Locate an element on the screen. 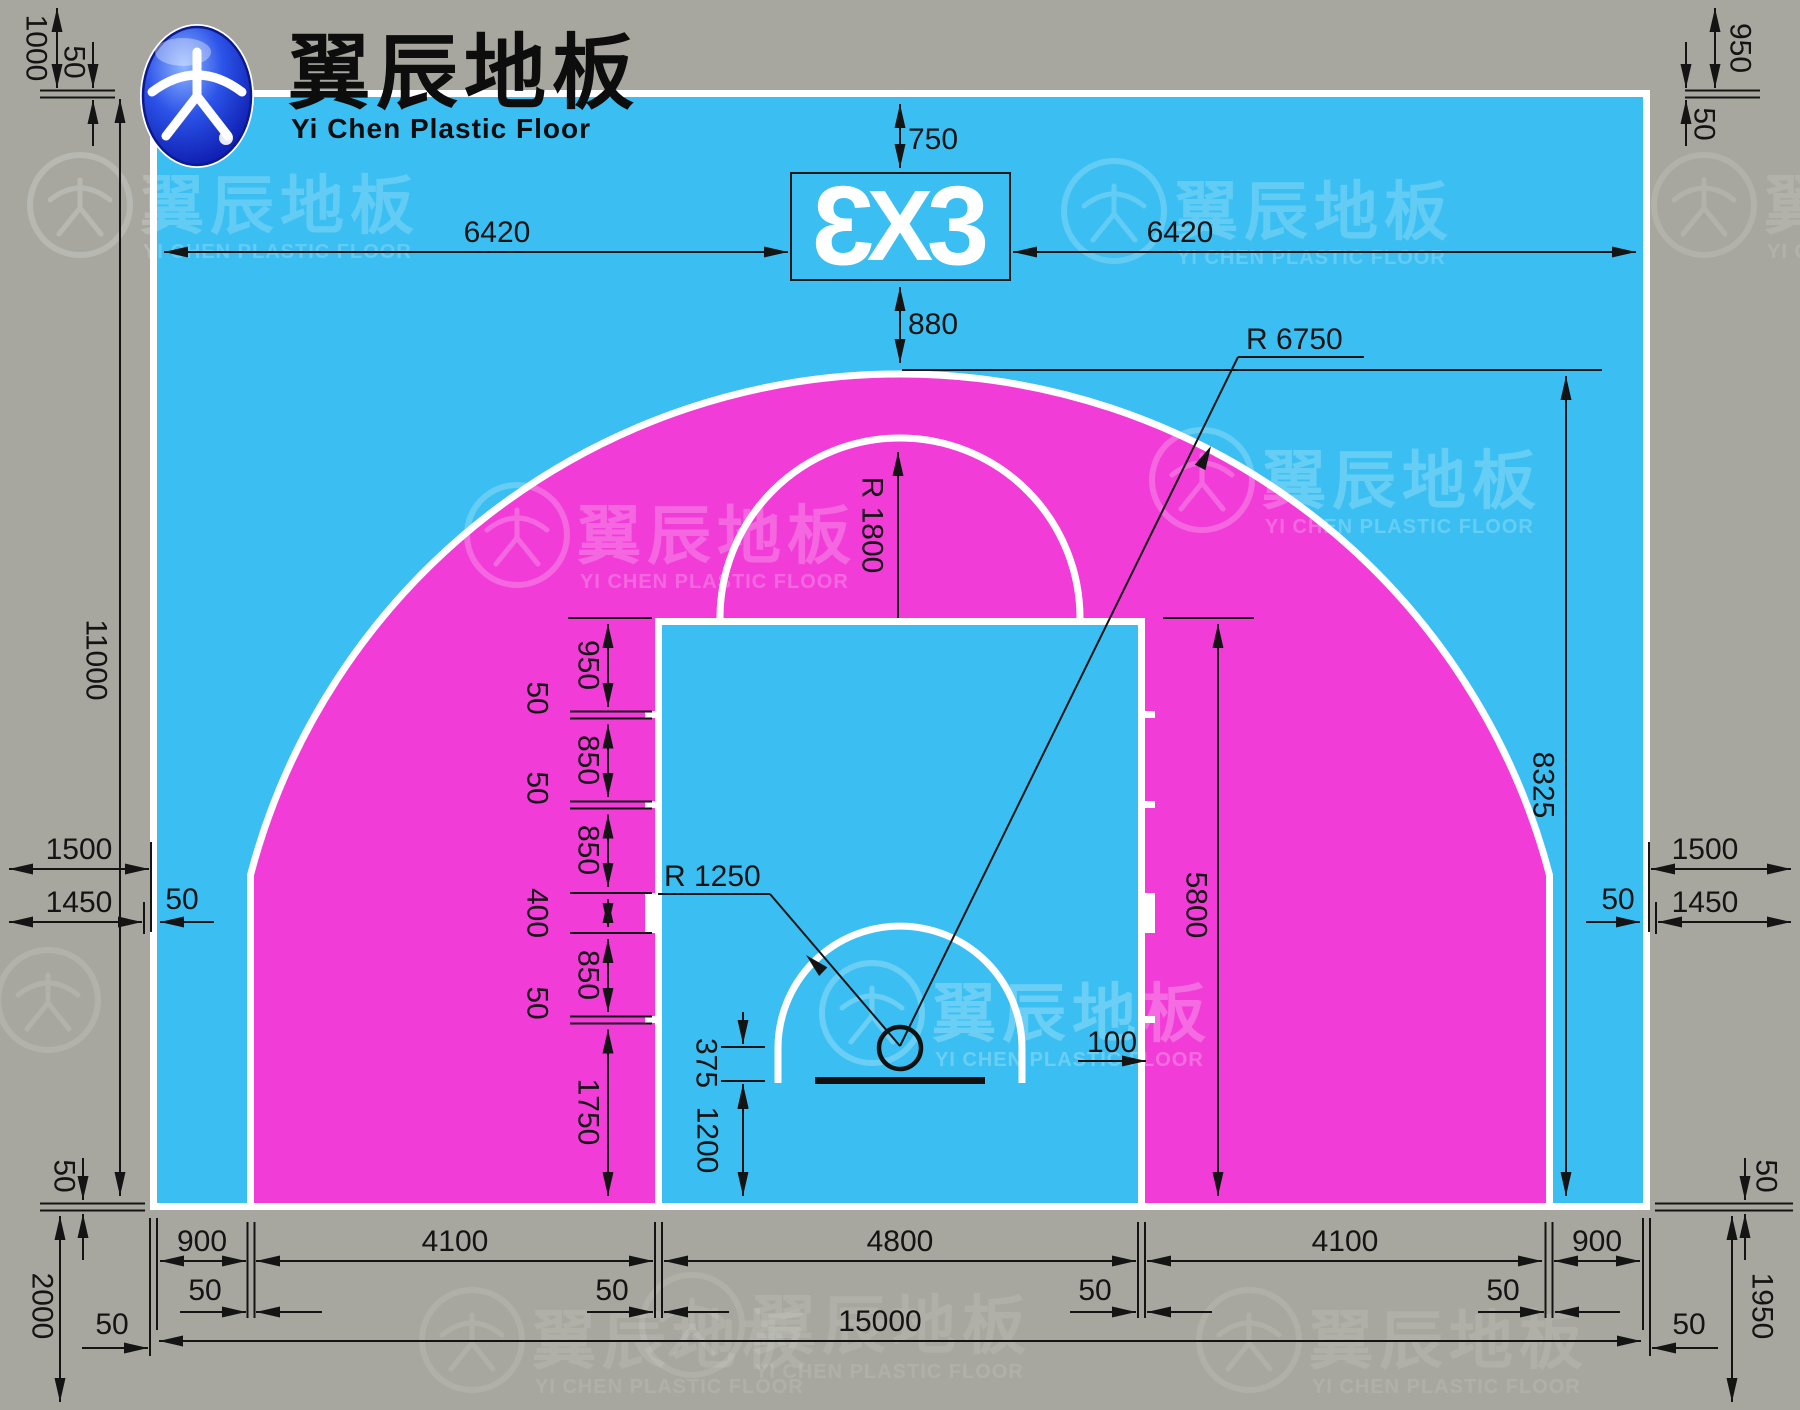  dim-900-right: 900 is located at coordinates (1597, 1241).